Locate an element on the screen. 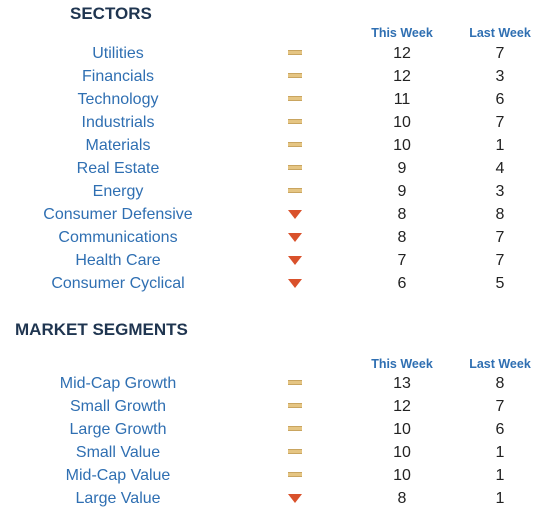  segments-title: MARKET SEGMENTS is located at coordinates (101, 329).